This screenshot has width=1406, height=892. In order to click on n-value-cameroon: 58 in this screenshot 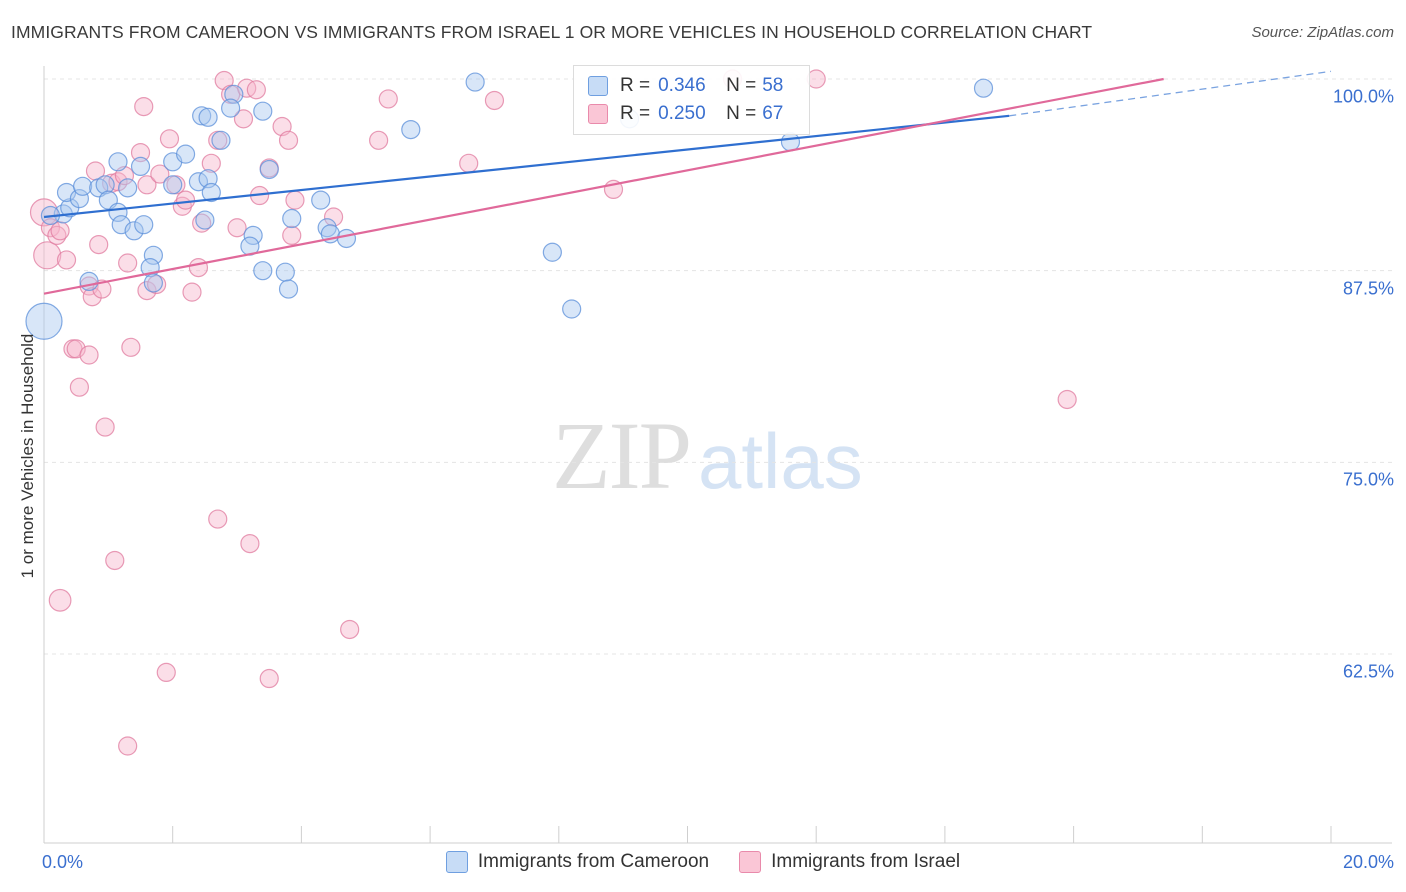, I will do `click(773, 85)`.